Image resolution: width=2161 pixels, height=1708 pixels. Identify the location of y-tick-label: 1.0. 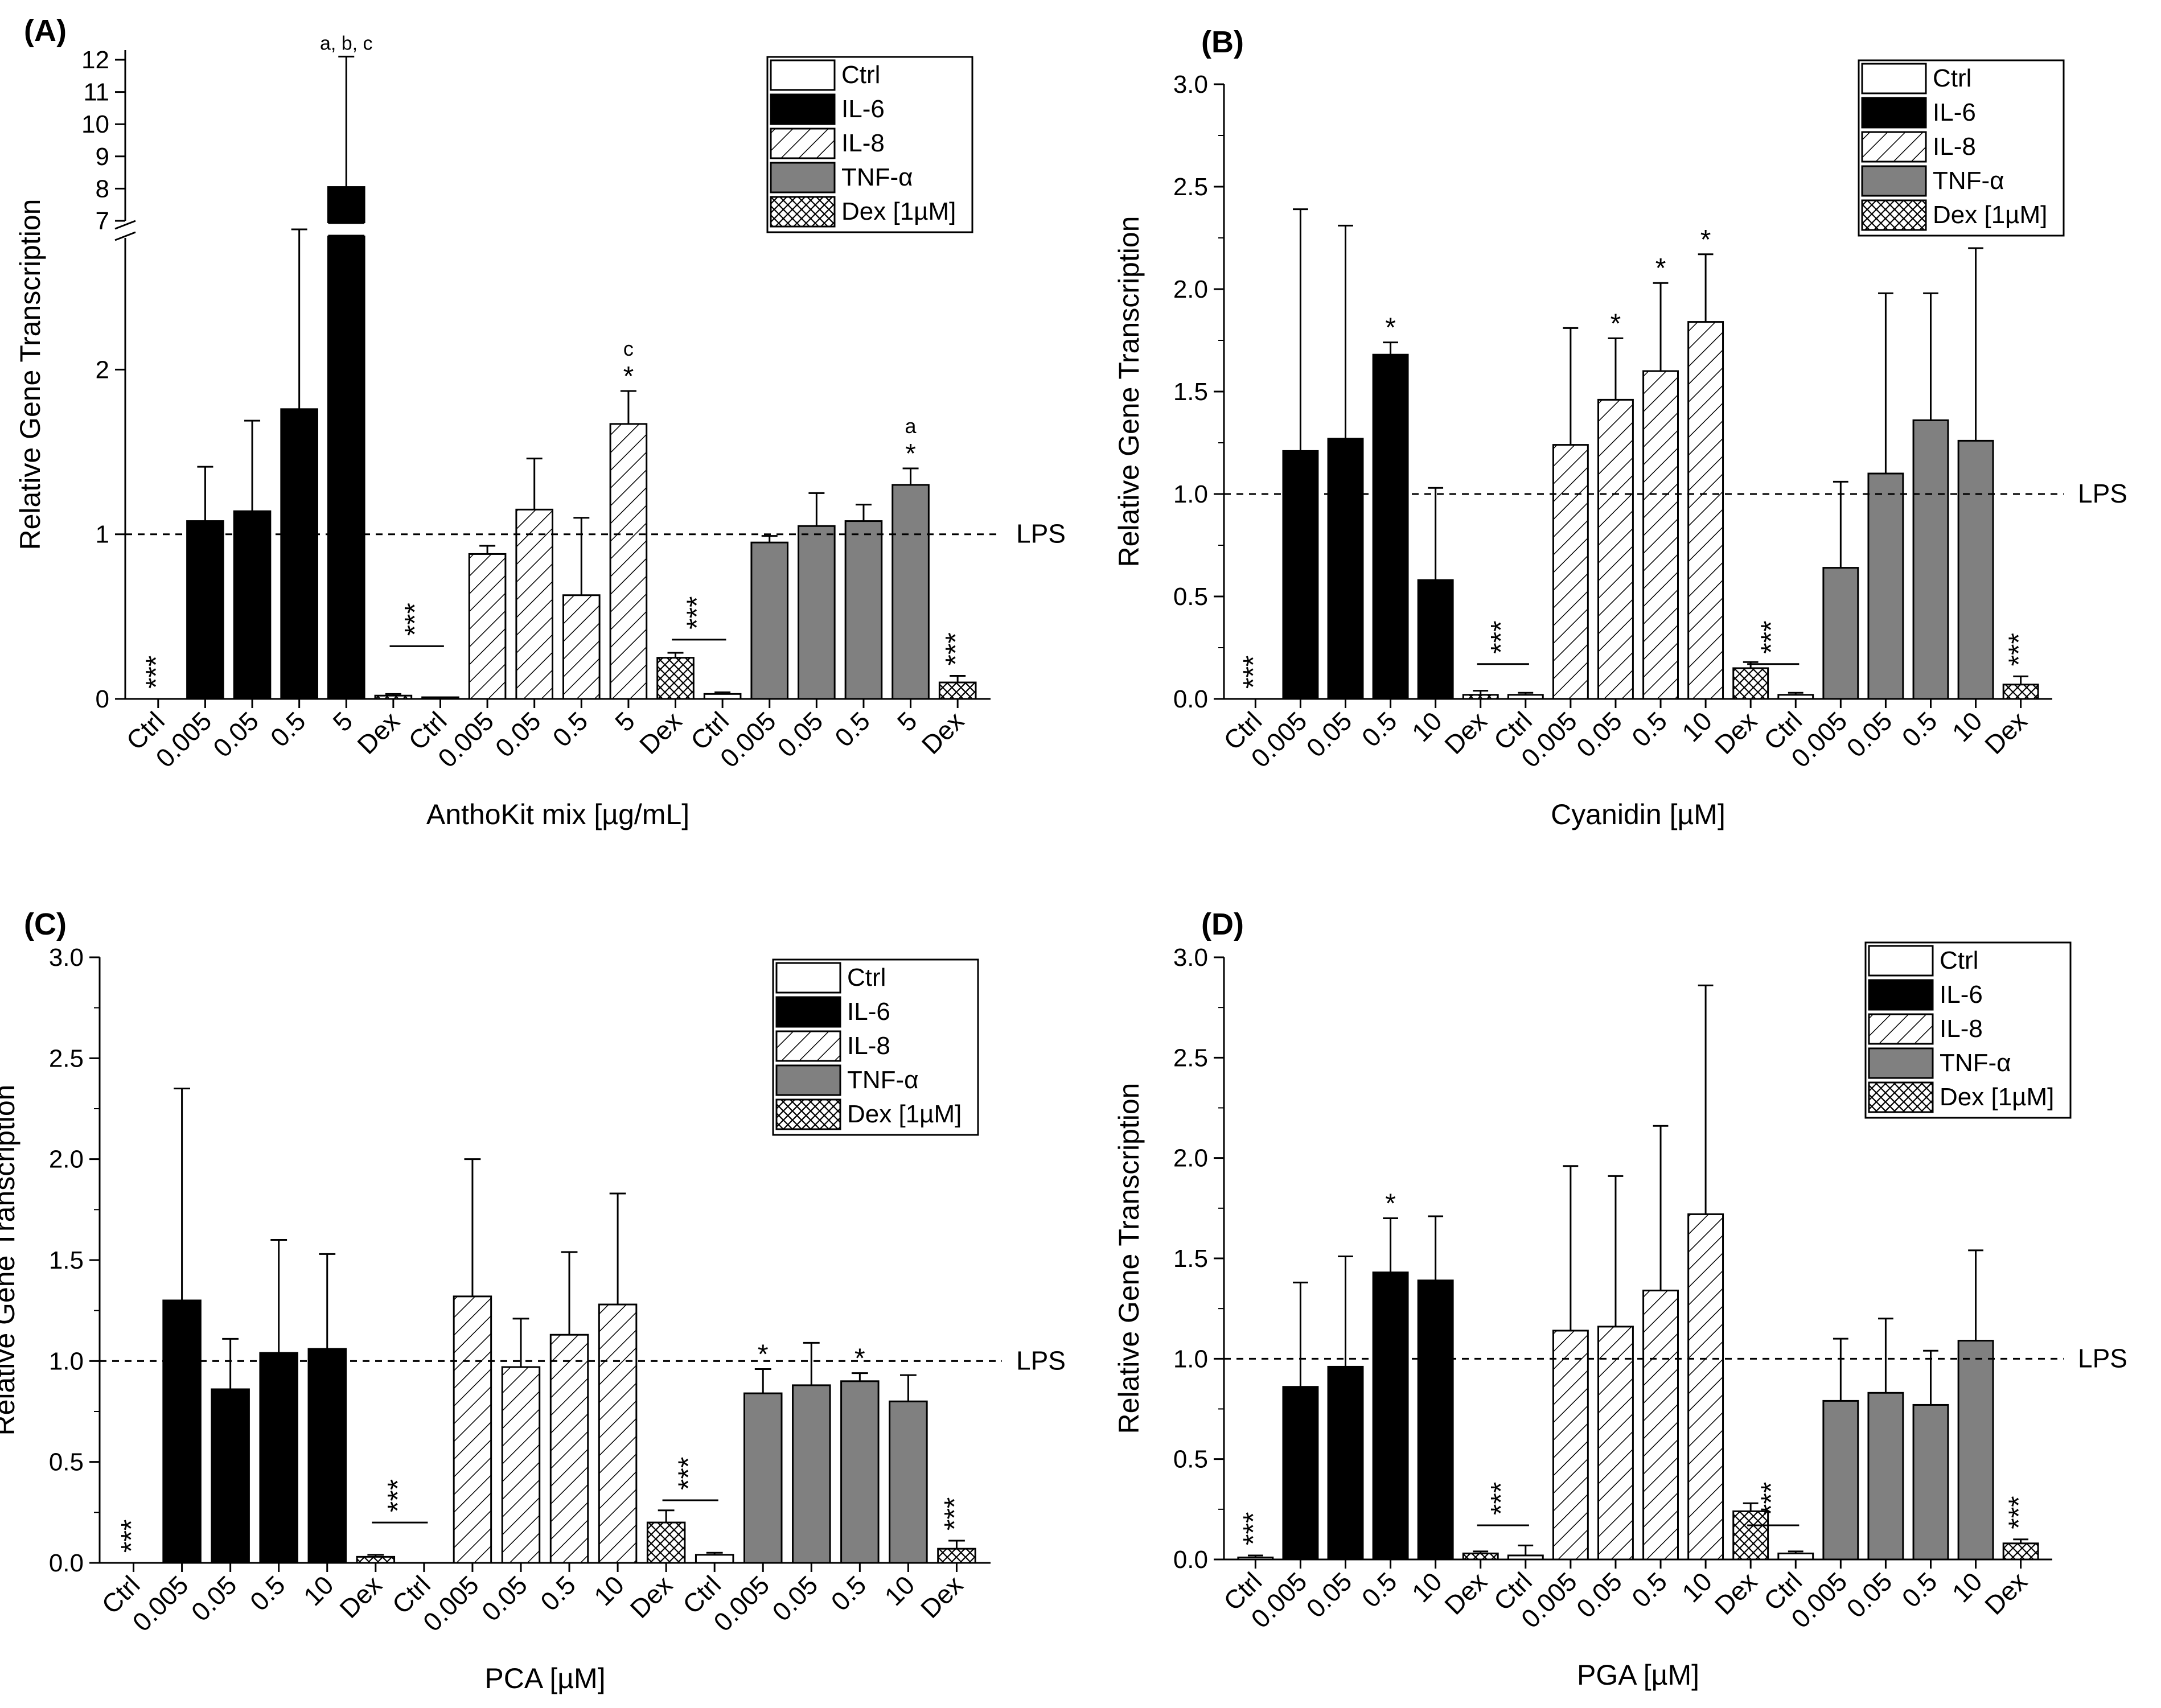
(66, 1361).